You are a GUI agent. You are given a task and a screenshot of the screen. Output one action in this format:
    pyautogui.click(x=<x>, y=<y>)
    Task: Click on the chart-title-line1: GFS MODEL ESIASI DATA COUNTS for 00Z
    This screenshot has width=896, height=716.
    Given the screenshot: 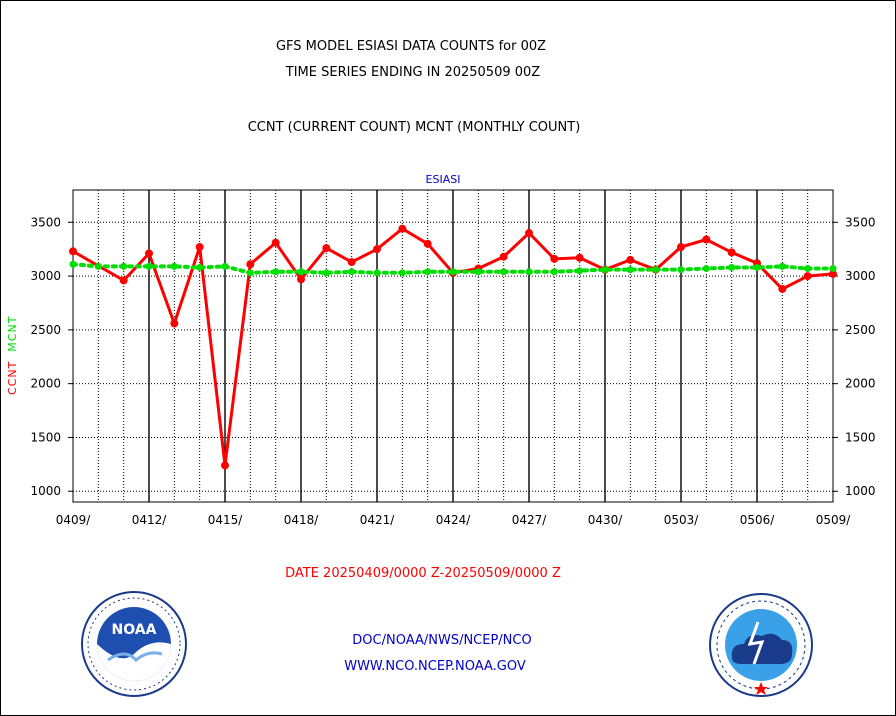 What is the action you would take?
    pyautogui.click(x=411, y=46)
    